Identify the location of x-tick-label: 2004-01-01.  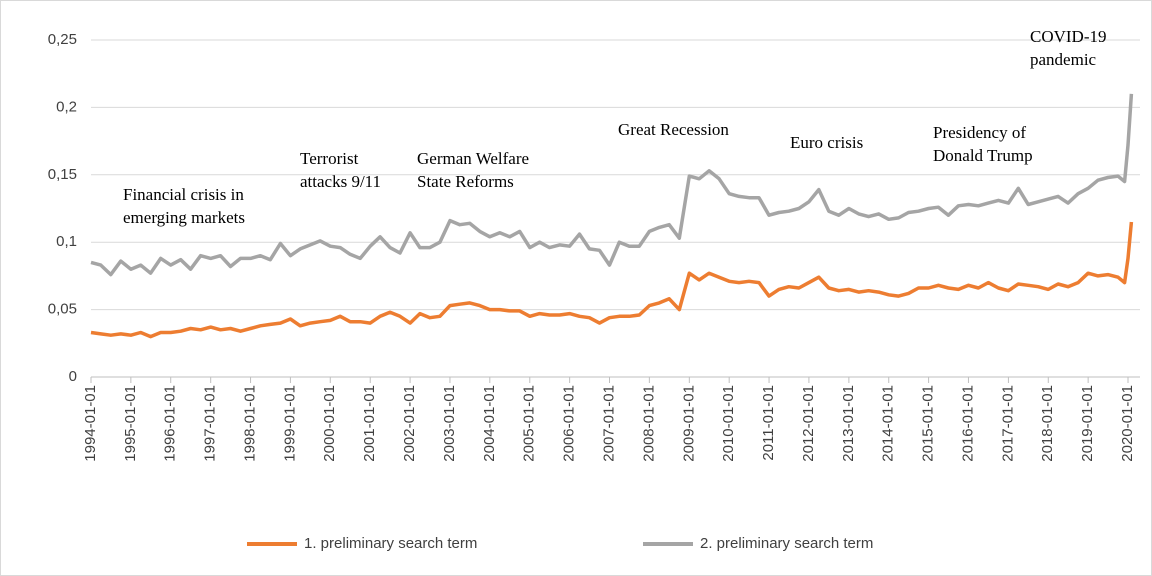
(489, 423).